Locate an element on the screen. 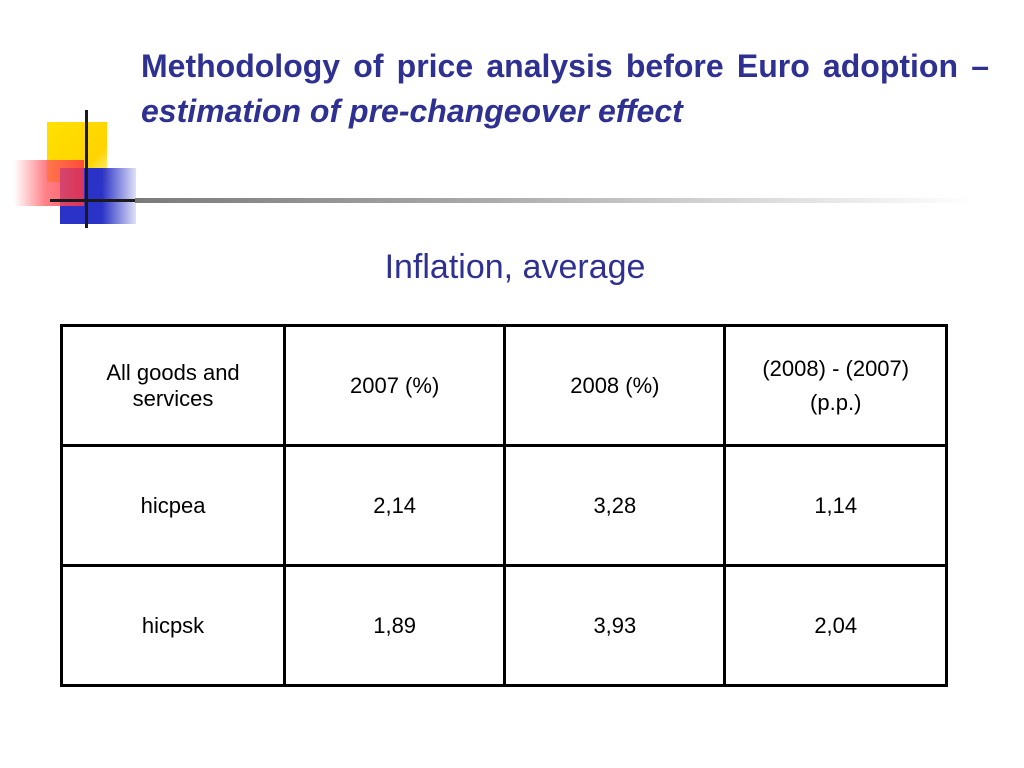 Image resolution: width=1024 pixels, height=768 pixels. table-row: hicpsk 1,89 3,93 2,04 is located at coordinates (503, 625).